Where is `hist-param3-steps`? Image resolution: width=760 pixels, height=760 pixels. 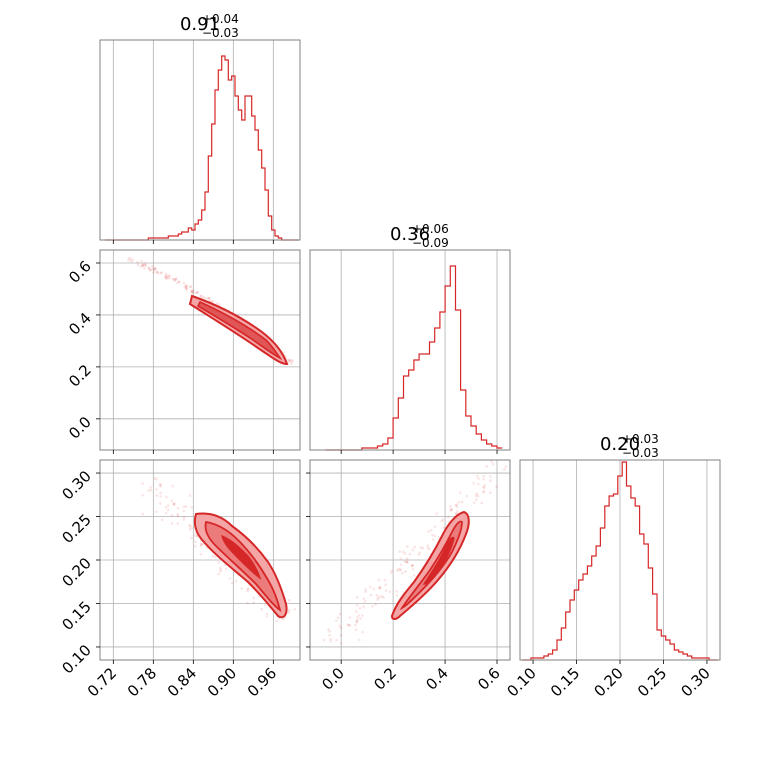 hist-param3-steps is located at coordinates (620, 561).